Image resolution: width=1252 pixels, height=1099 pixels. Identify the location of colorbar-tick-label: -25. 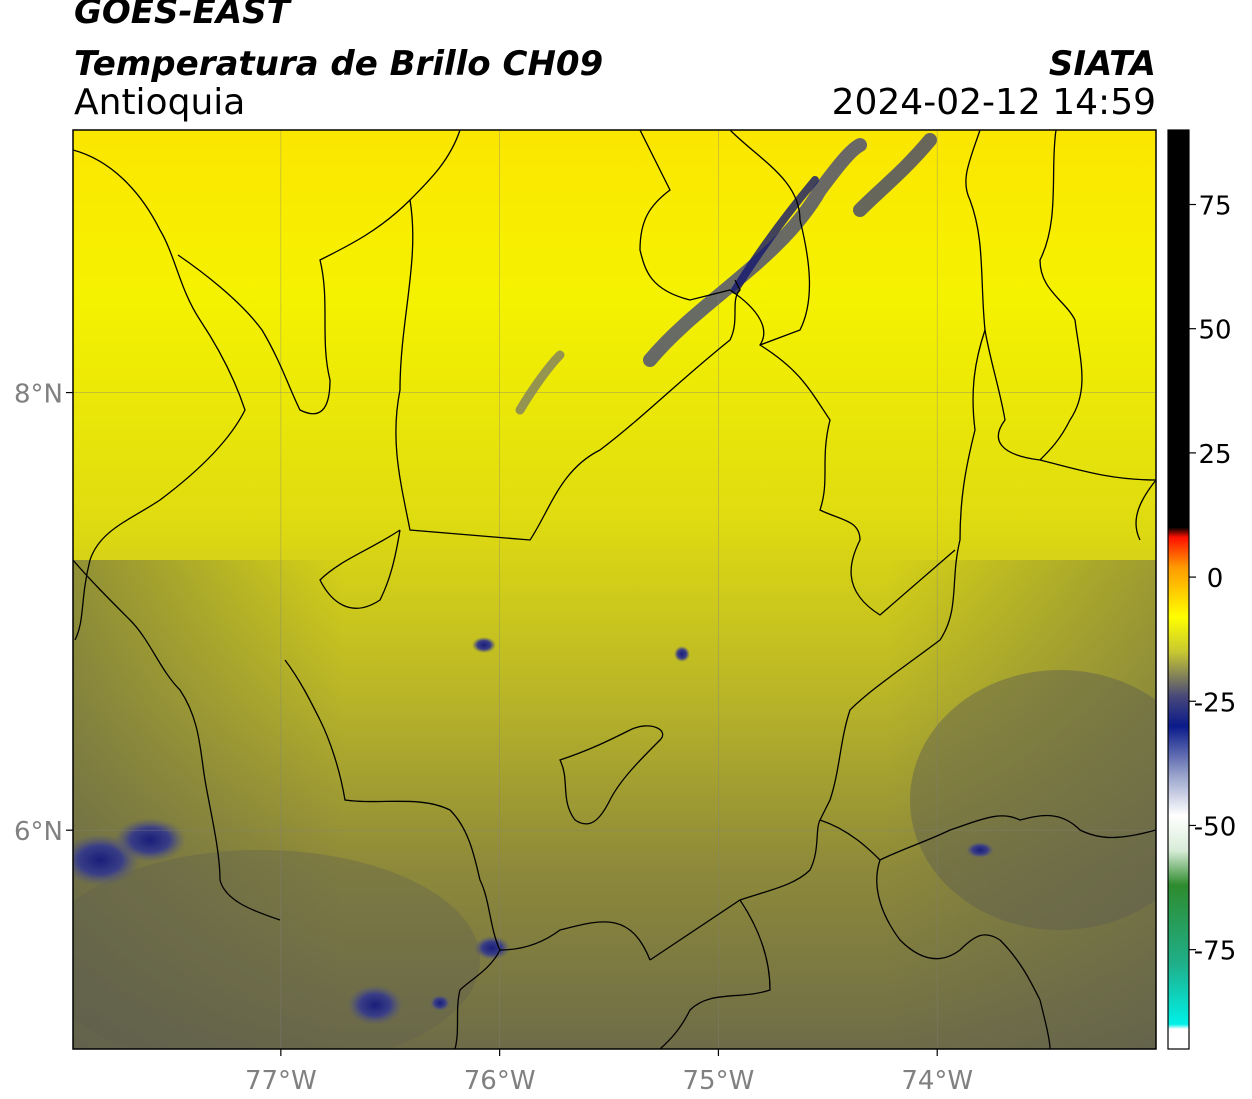
(1215, 703).